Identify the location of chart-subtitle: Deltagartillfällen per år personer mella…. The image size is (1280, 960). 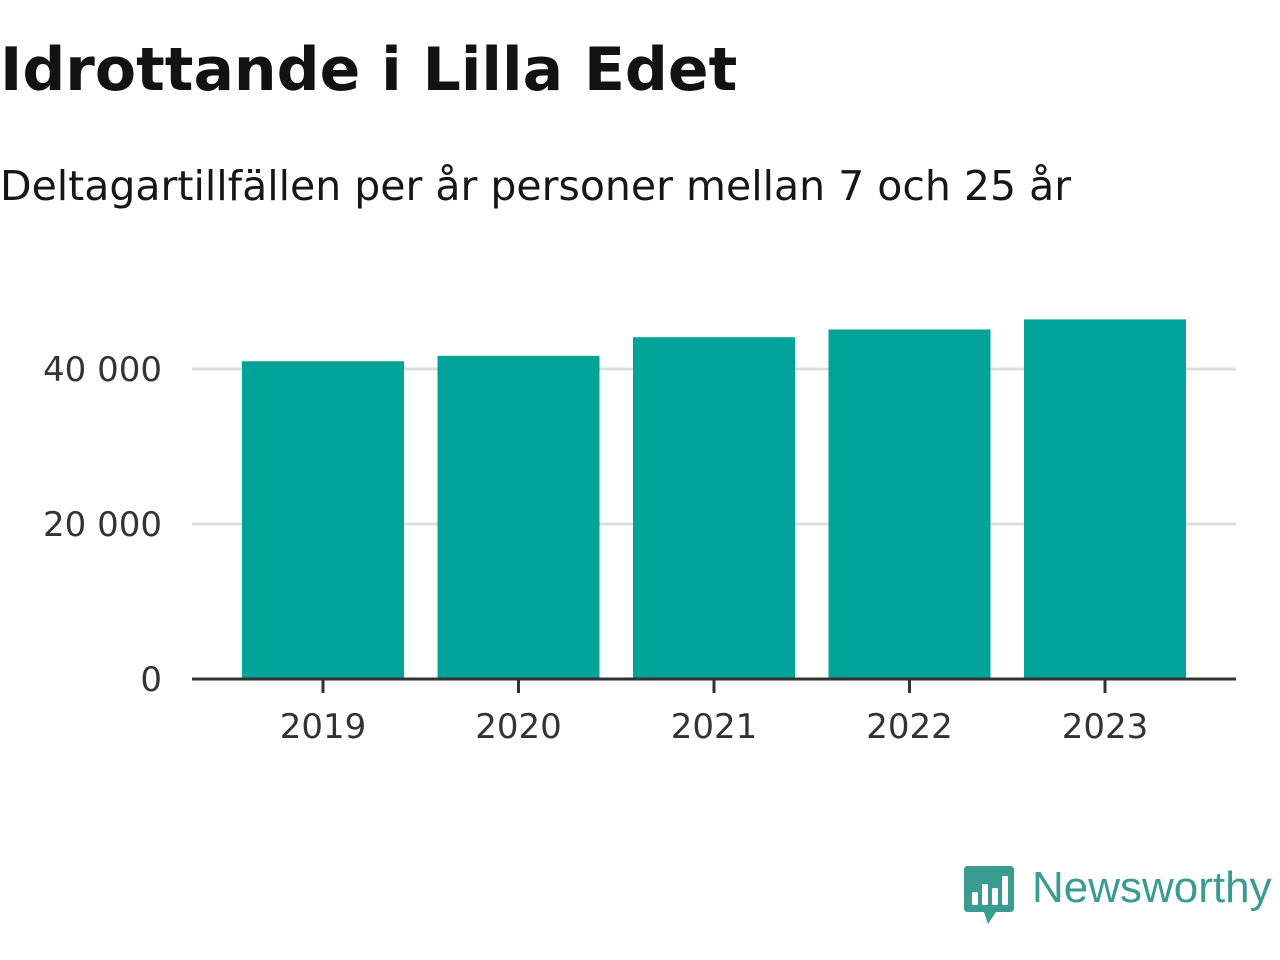
(536, 186).